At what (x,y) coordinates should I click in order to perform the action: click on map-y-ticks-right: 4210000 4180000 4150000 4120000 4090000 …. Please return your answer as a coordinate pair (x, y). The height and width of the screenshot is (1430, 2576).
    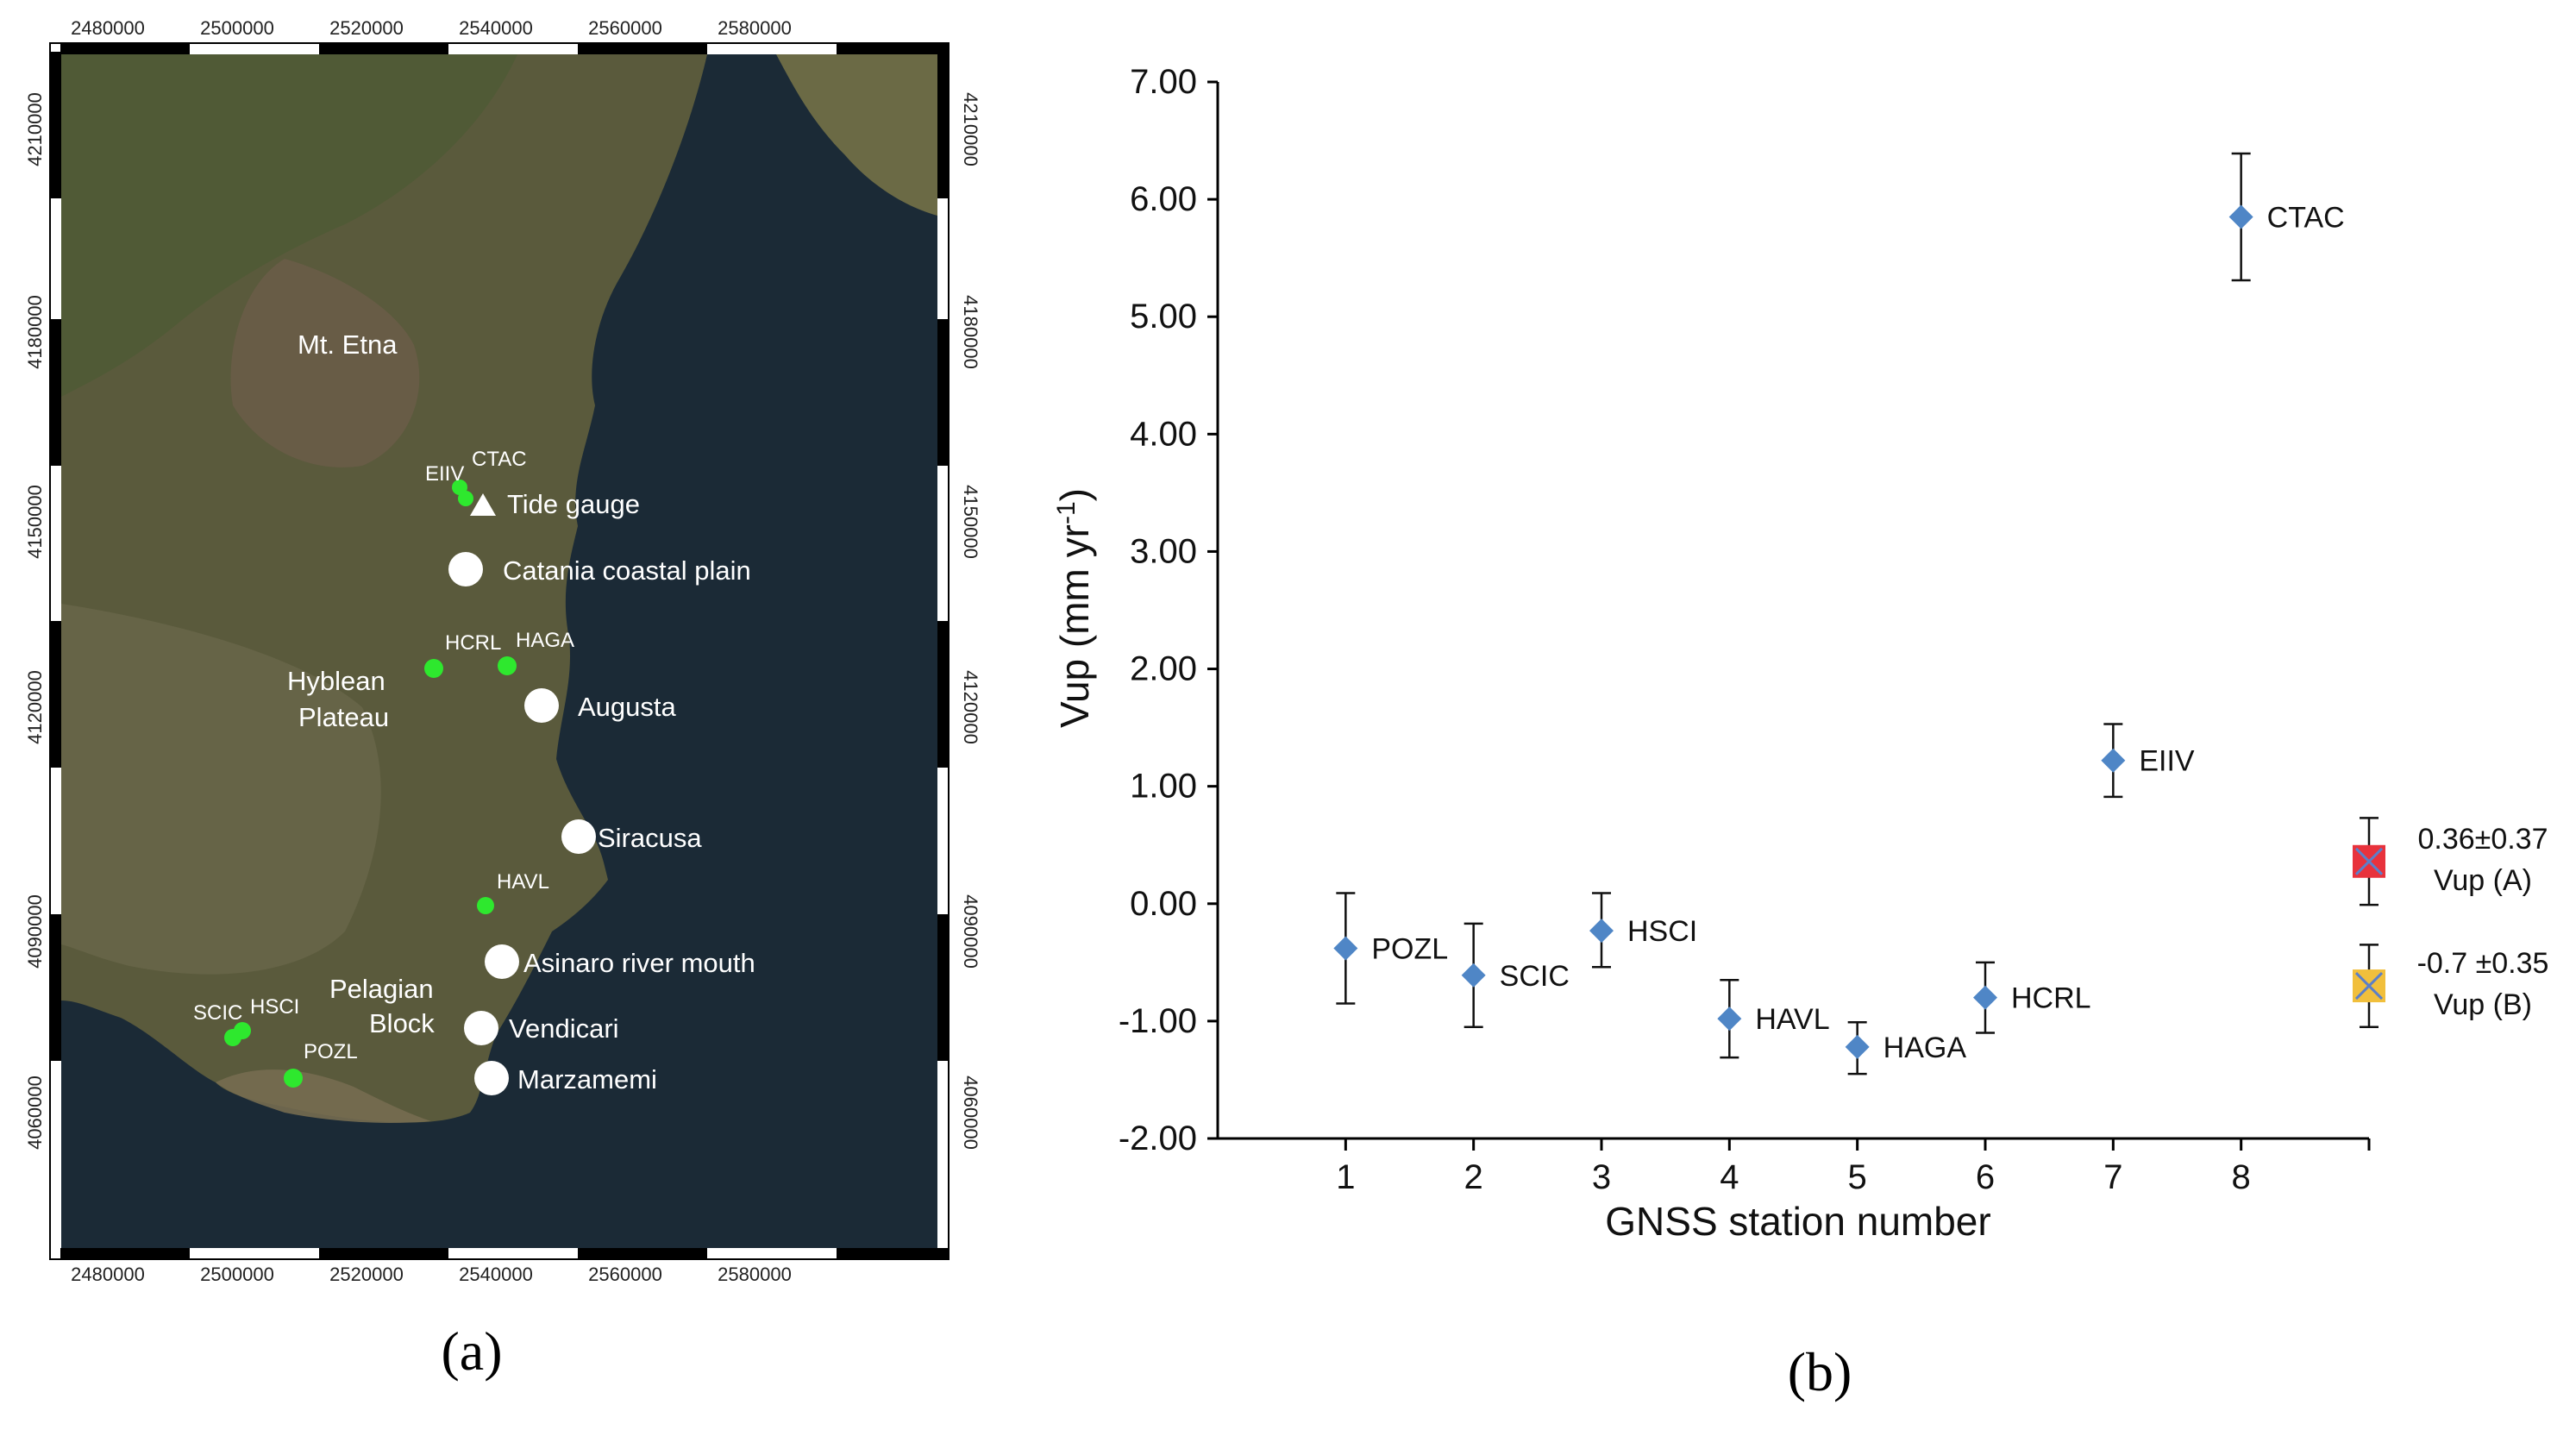
    Looking at the image, I should click on (970, 621).